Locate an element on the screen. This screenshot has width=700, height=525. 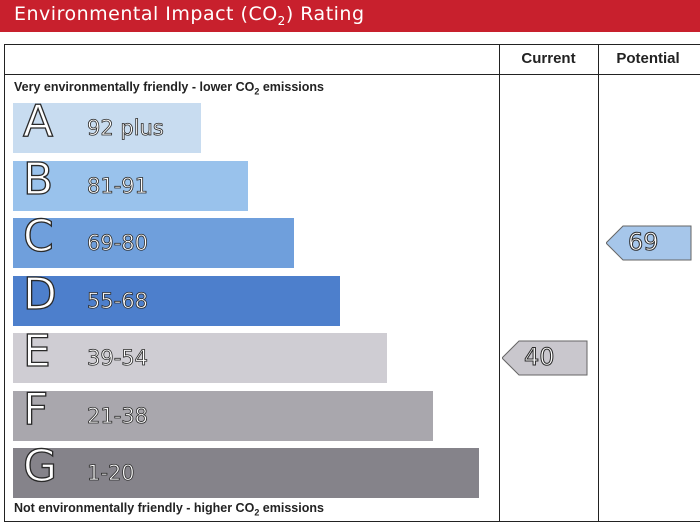
current-column-header: Current is located at coordinates (548, 58).